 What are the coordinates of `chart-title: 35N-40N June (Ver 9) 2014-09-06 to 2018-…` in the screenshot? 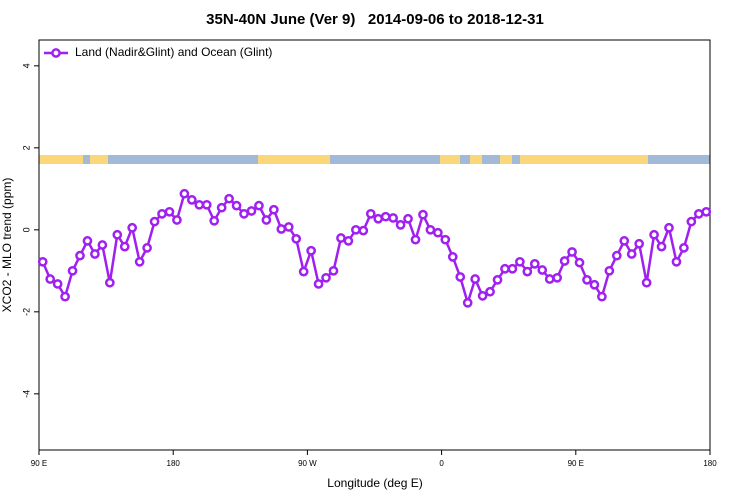 It's located at (375, 19).